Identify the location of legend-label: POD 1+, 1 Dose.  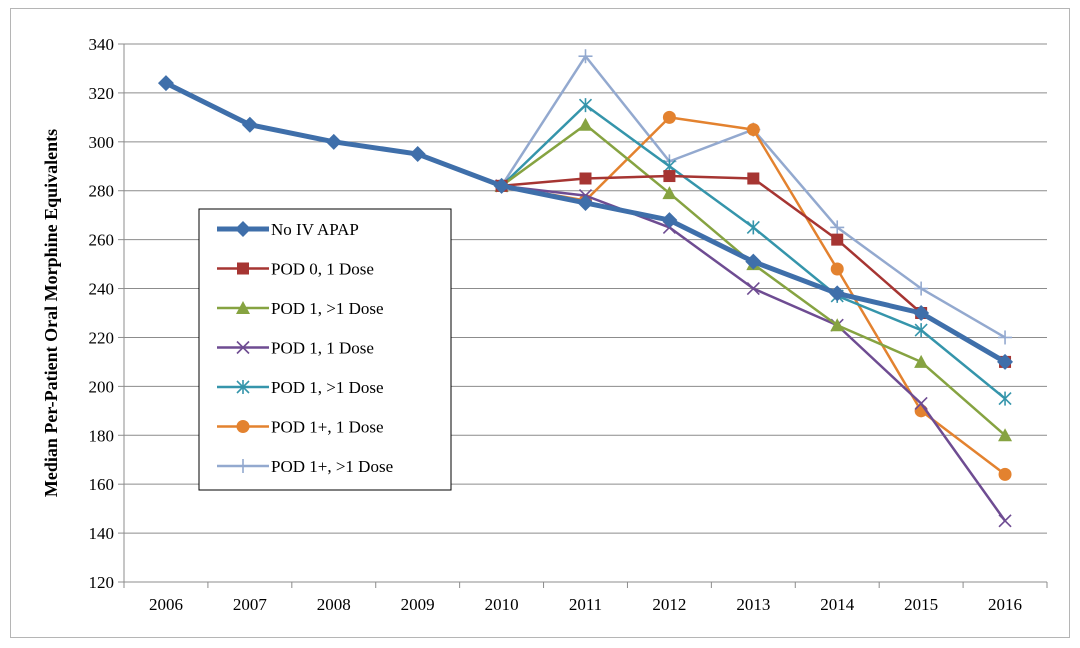
(327, 427).